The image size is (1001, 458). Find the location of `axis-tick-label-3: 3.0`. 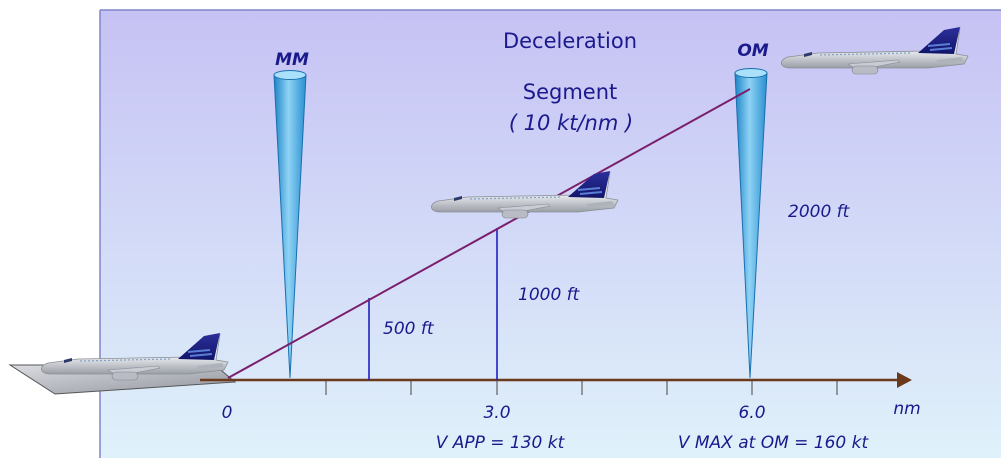

axis-tick-label-3: 3.0 is located at coordinates (496, 413).